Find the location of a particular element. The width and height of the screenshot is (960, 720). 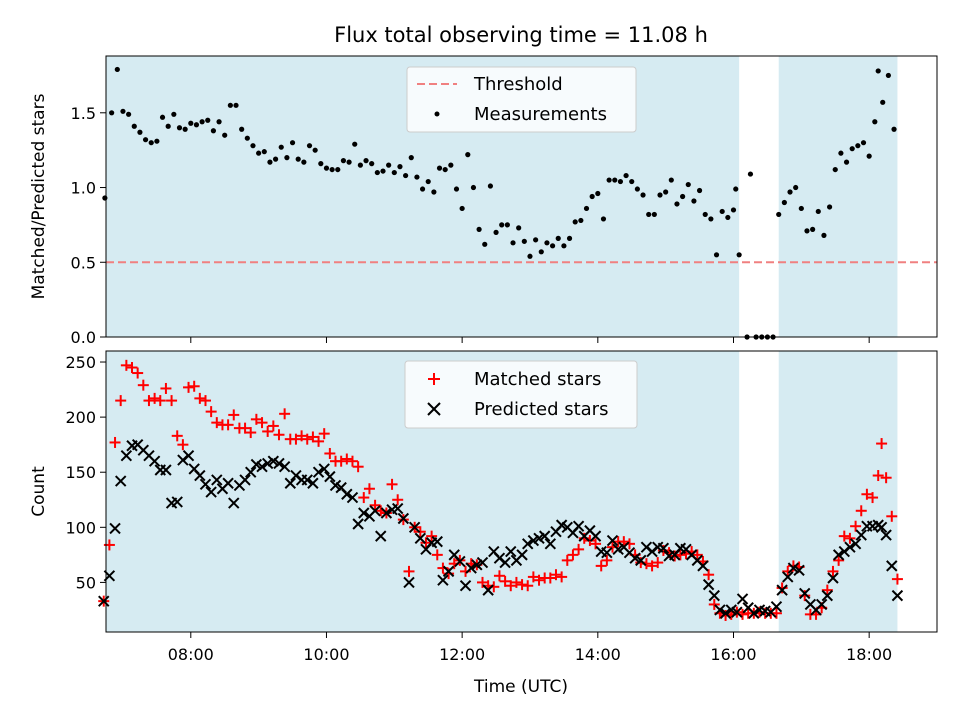

chart-title: Flux total observing time = 11.08 h is located at coordinates (521, 35).